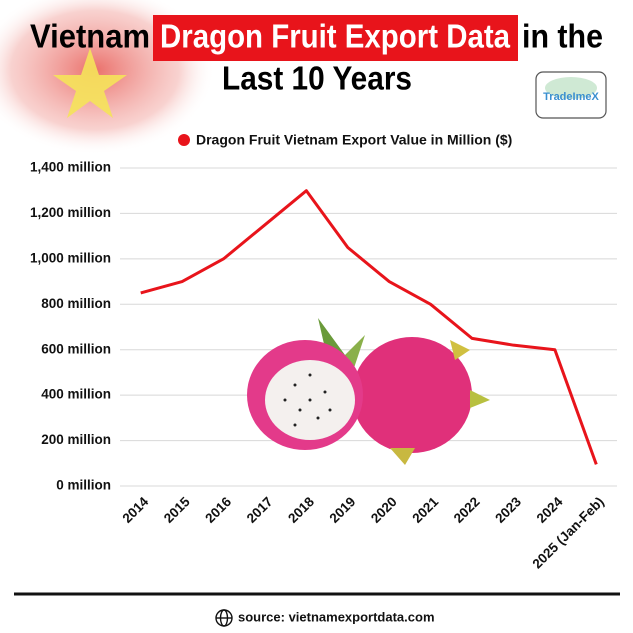  Describe the element at coordinates (70, 257) in the screenshot. I see `y-tick-label: 1,000 million` at that location.